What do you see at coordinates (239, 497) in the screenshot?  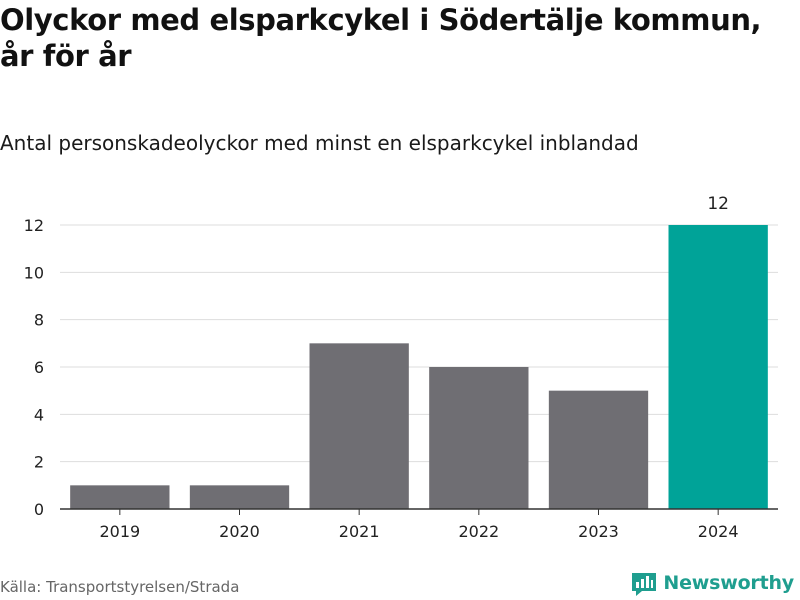 I see `bar-2020` at bounding box center [239, 497].